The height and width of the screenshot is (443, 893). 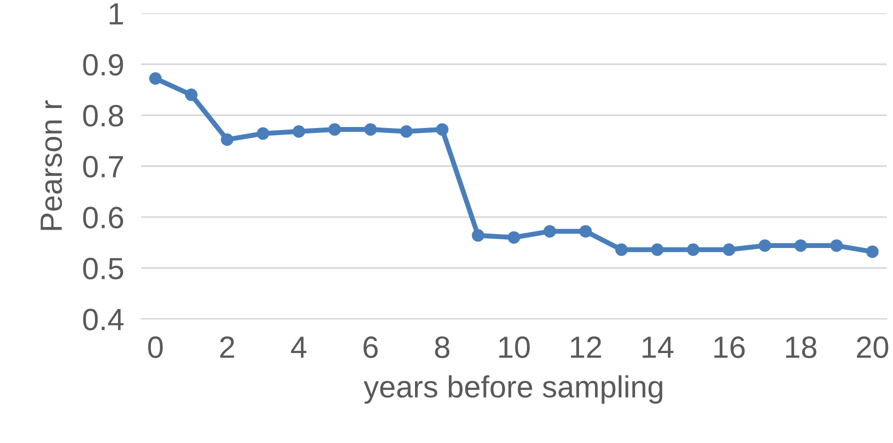 I want to click on y-tick-label: 0.5, so click(x=103, y=269).